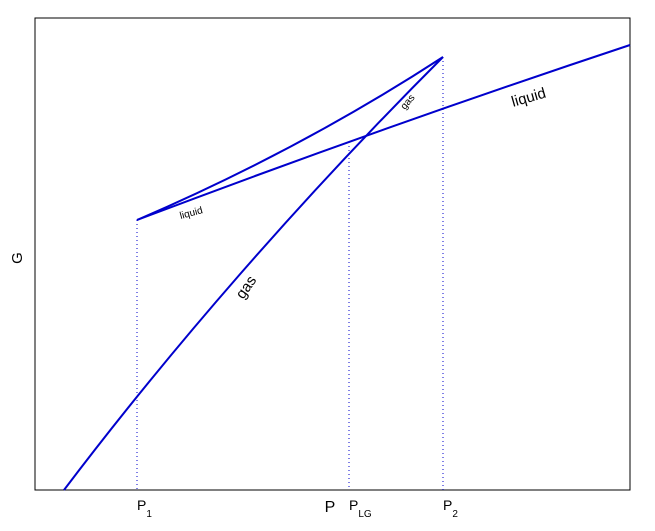 The width and height of the screenshot is (655, 531). I want to click on x-tick-label: P1, so click(144, 508).